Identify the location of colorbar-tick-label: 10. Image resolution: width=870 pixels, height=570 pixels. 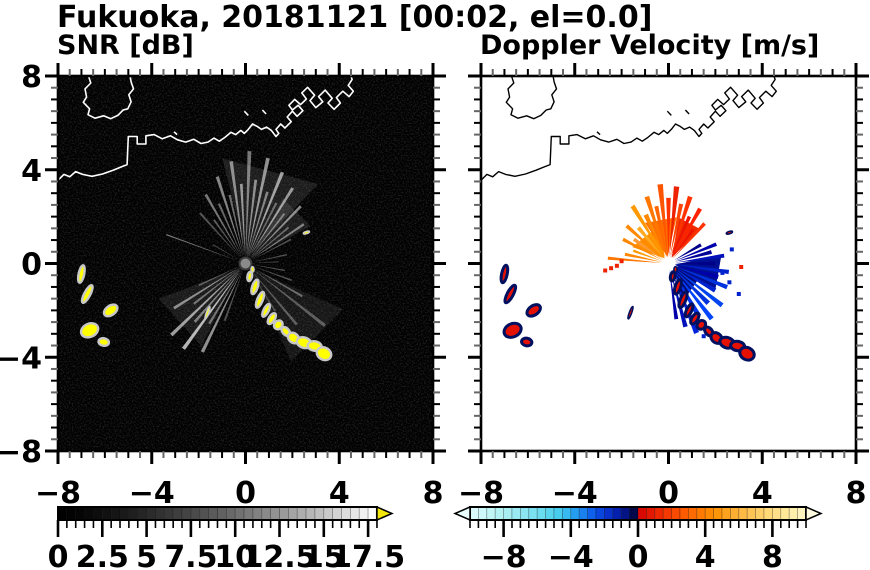
(235, 555).